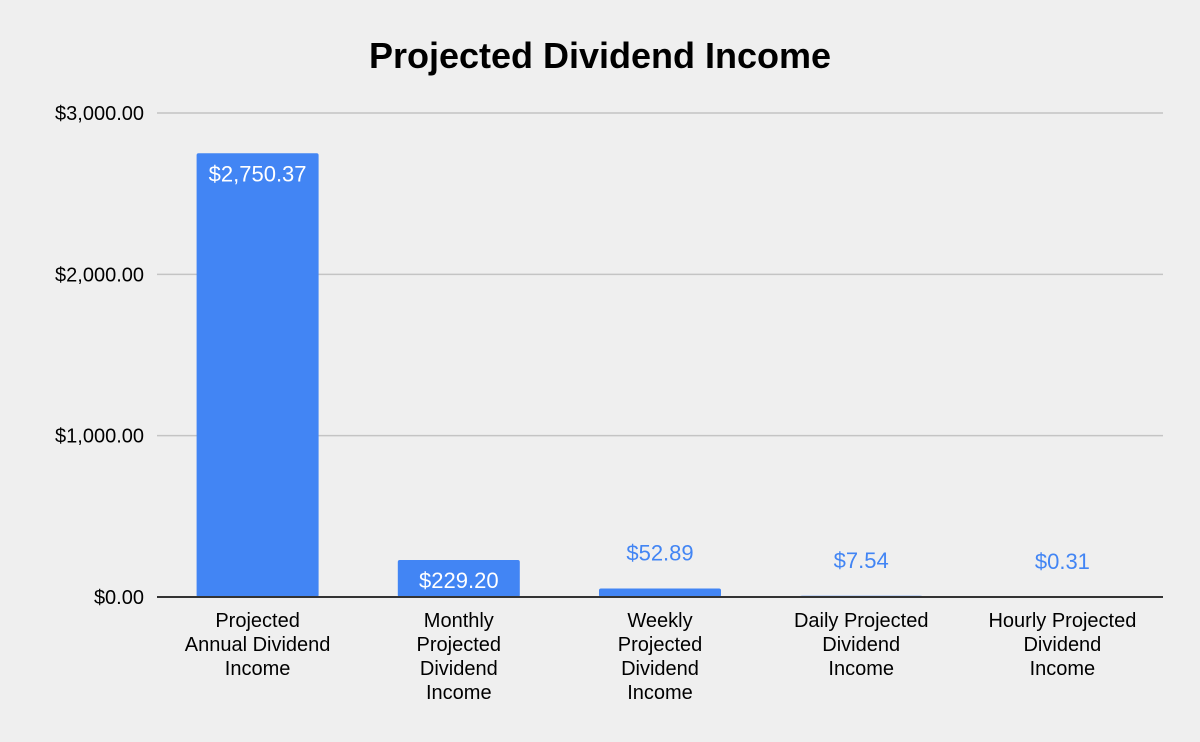  Describe the element at coordinates (459, 657) in the screenshot. I see `x-tick-label: Monthly Projected Dividend Income` at that location.